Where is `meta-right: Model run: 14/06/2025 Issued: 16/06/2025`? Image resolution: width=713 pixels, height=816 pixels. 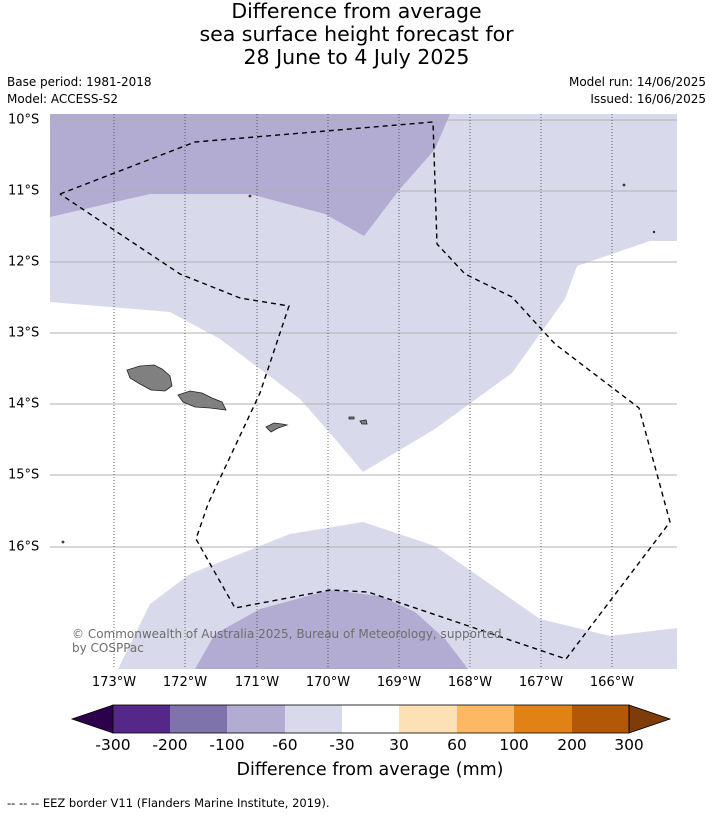 meta-right: Model run: 14/06/2025 Issued: 16/06/2025 is located at coordinates (637, 91).